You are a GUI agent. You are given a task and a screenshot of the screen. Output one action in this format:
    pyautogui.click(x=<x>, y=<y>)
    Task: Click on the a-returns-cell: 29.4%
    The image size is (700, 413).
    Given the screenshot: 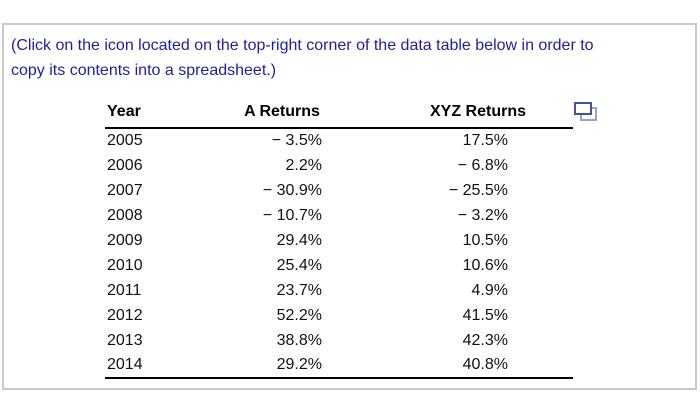 What is the action you would take?
    pyautogui.click(x=299, y=240)
    